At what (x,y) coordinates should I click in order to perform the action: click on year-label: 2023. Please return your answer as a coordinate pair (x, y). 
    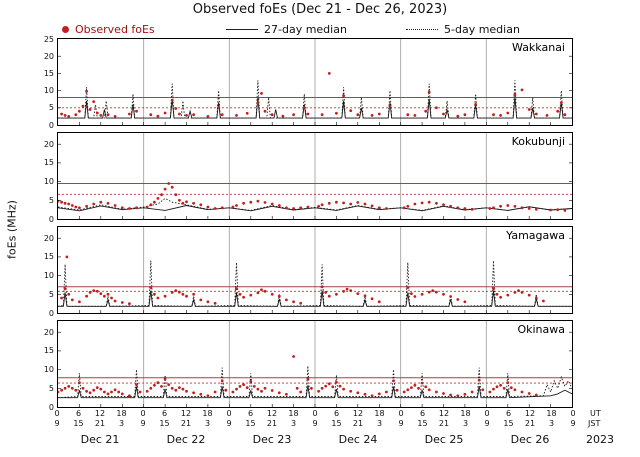
    Looking at the image, I should click on (600, 439).